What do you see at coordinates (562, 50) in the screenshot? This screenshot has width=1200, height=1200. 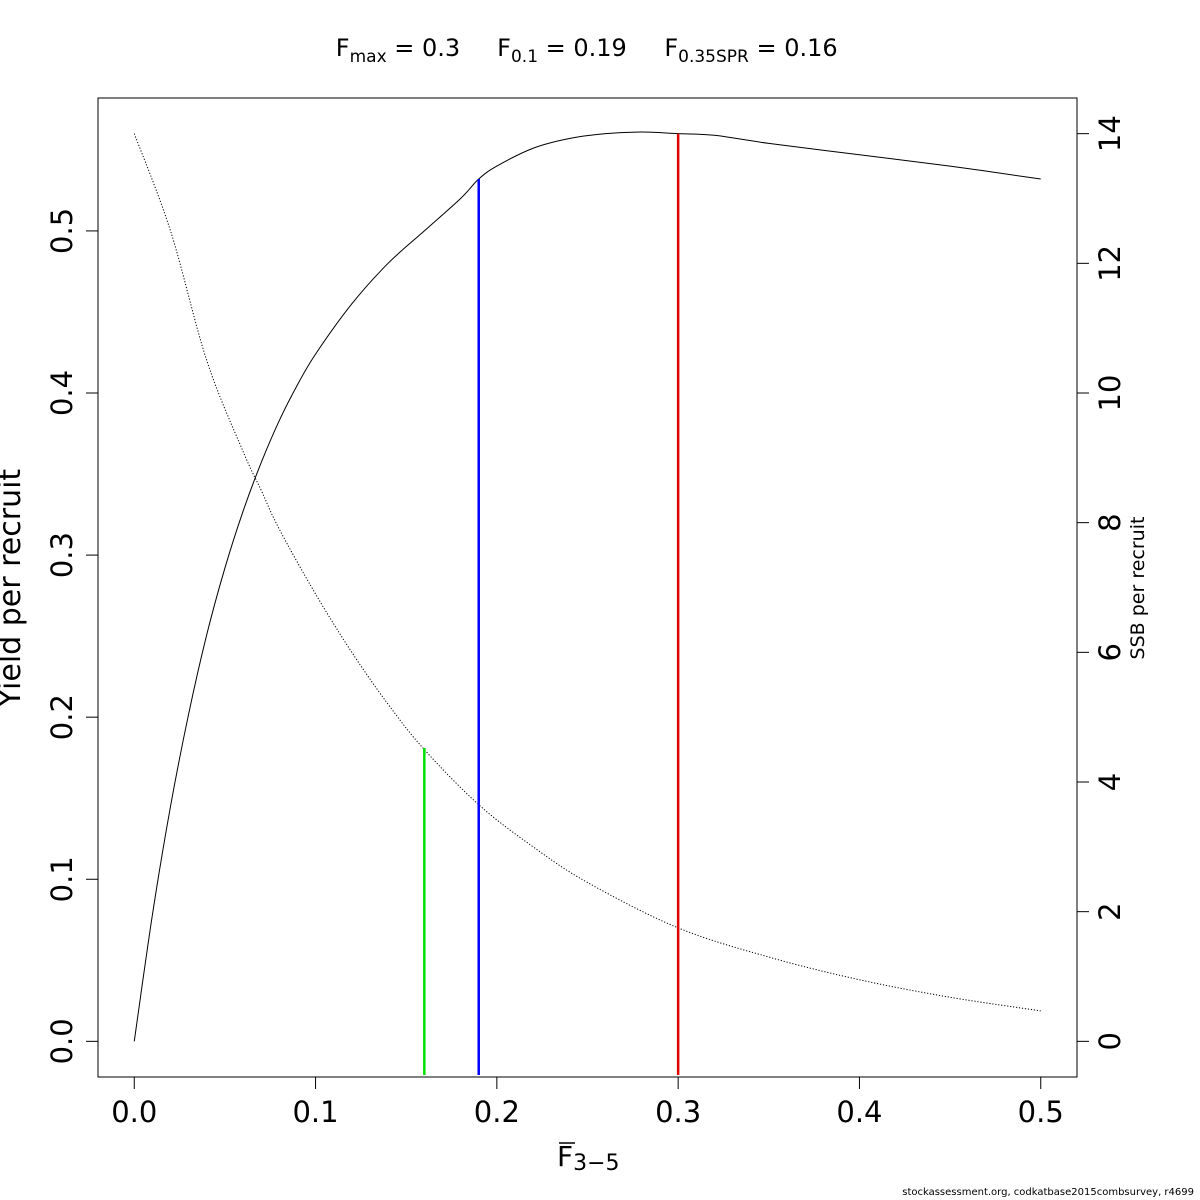 I see `title-f01: F0.1 = 0.19` at bounding box center [562, 50].